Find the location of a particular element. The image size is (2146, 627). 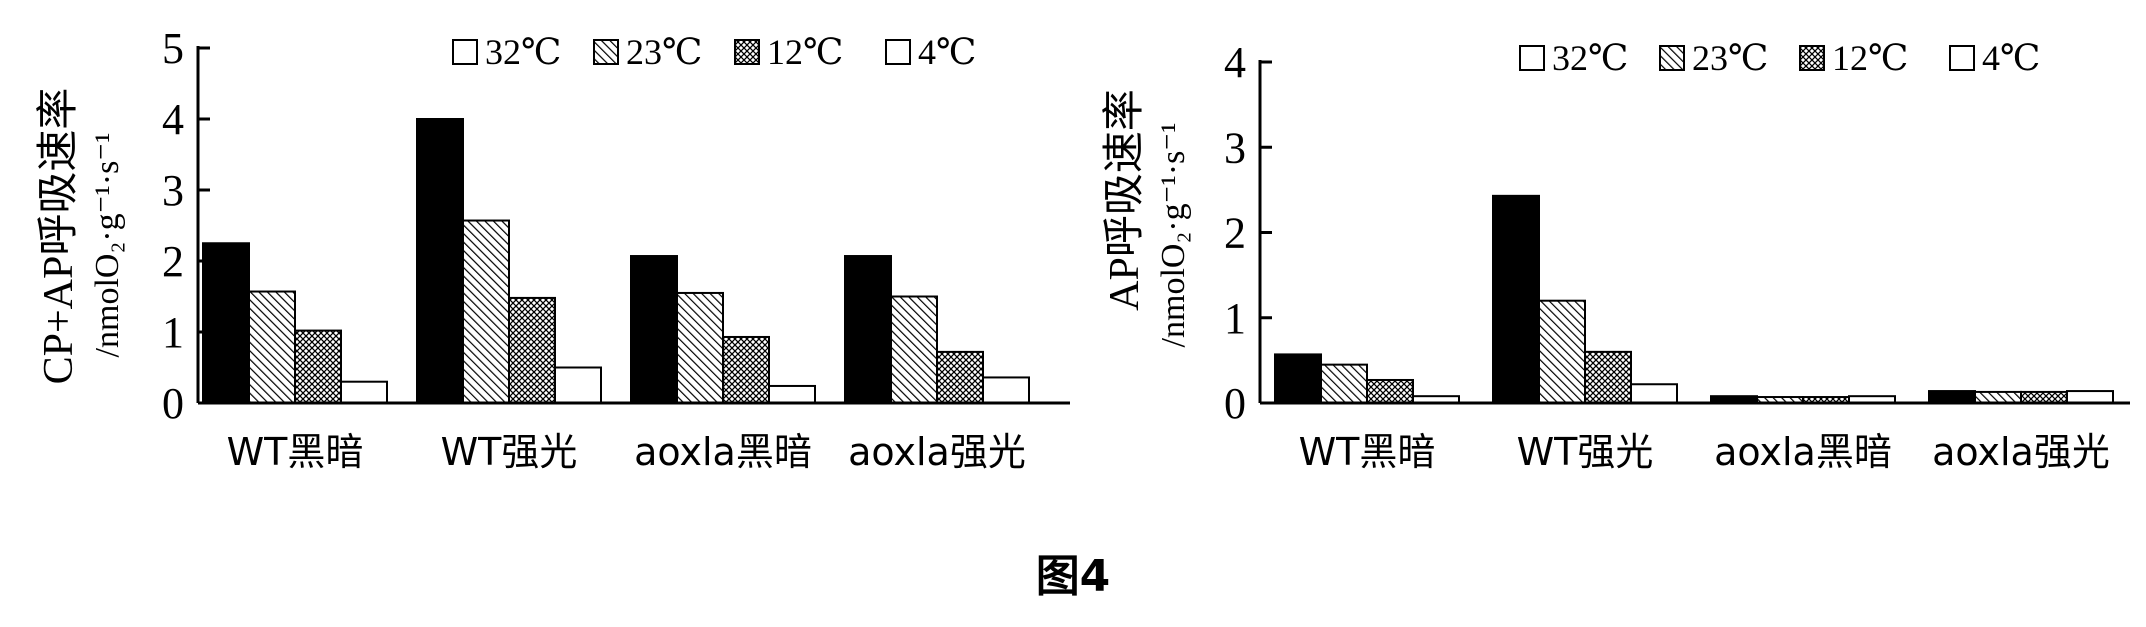

bar-12℃-aoxla黑暗 is located at coordinates (746, 369).